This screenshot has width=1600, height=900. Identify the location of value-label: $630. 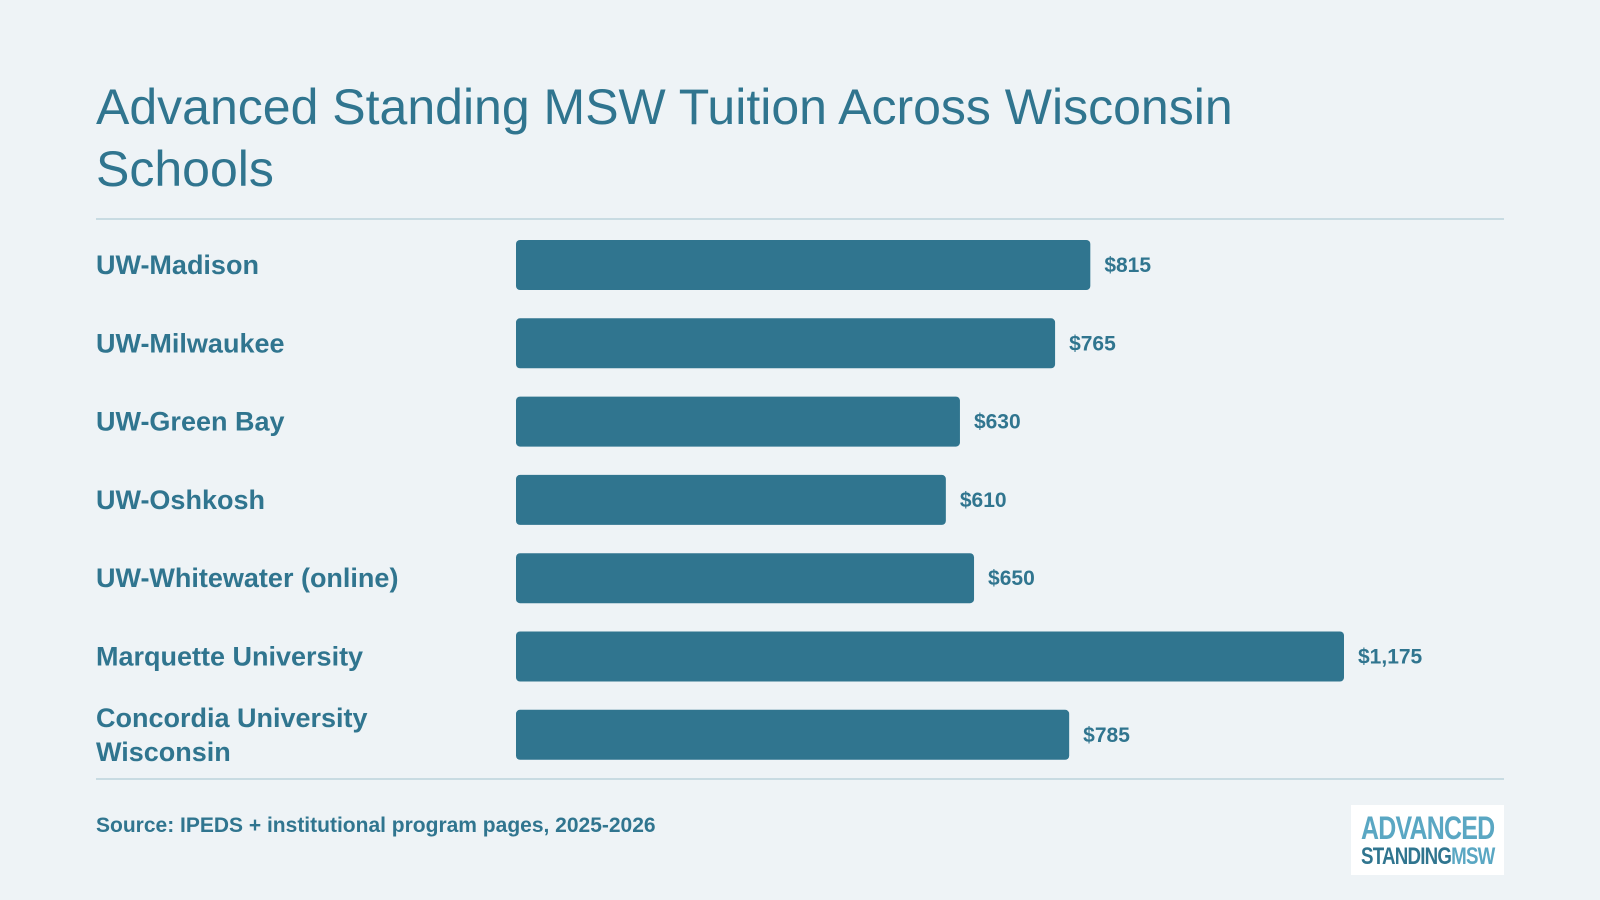
(997, 422).